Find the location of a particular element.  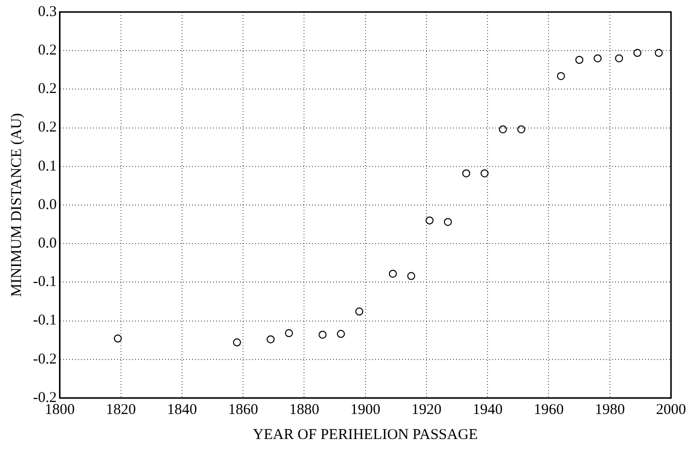

x-tick-label: 2000 is located at coordinates (671, 410).